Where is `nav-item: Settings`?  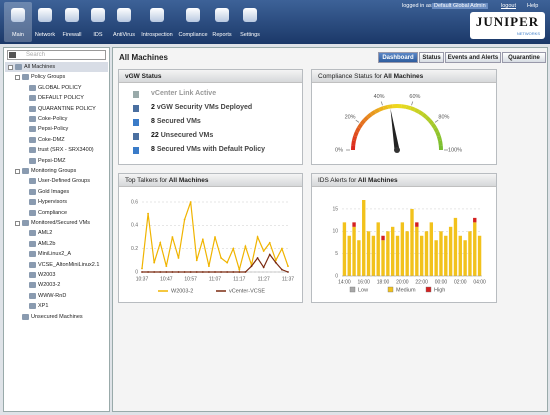 nav-item: Settings is located at coordinates (250, 22).